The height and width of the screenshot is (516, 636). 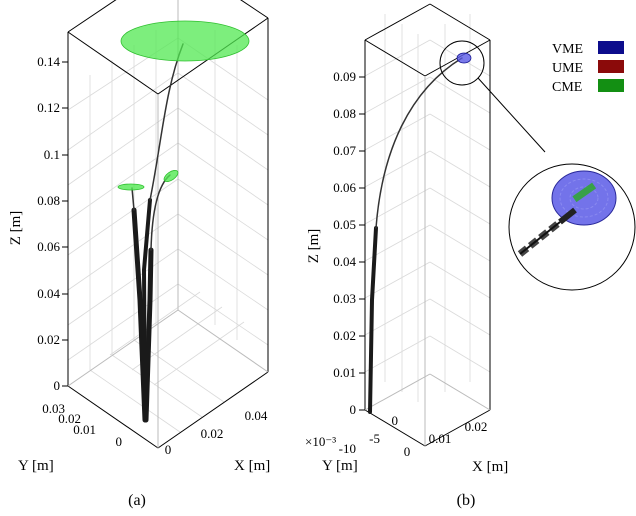 What do you see at coordinates (48, 293) in the screenshot?
I see `panel-a-z-tick-label: 0.04` at bounding box center [48, 293].